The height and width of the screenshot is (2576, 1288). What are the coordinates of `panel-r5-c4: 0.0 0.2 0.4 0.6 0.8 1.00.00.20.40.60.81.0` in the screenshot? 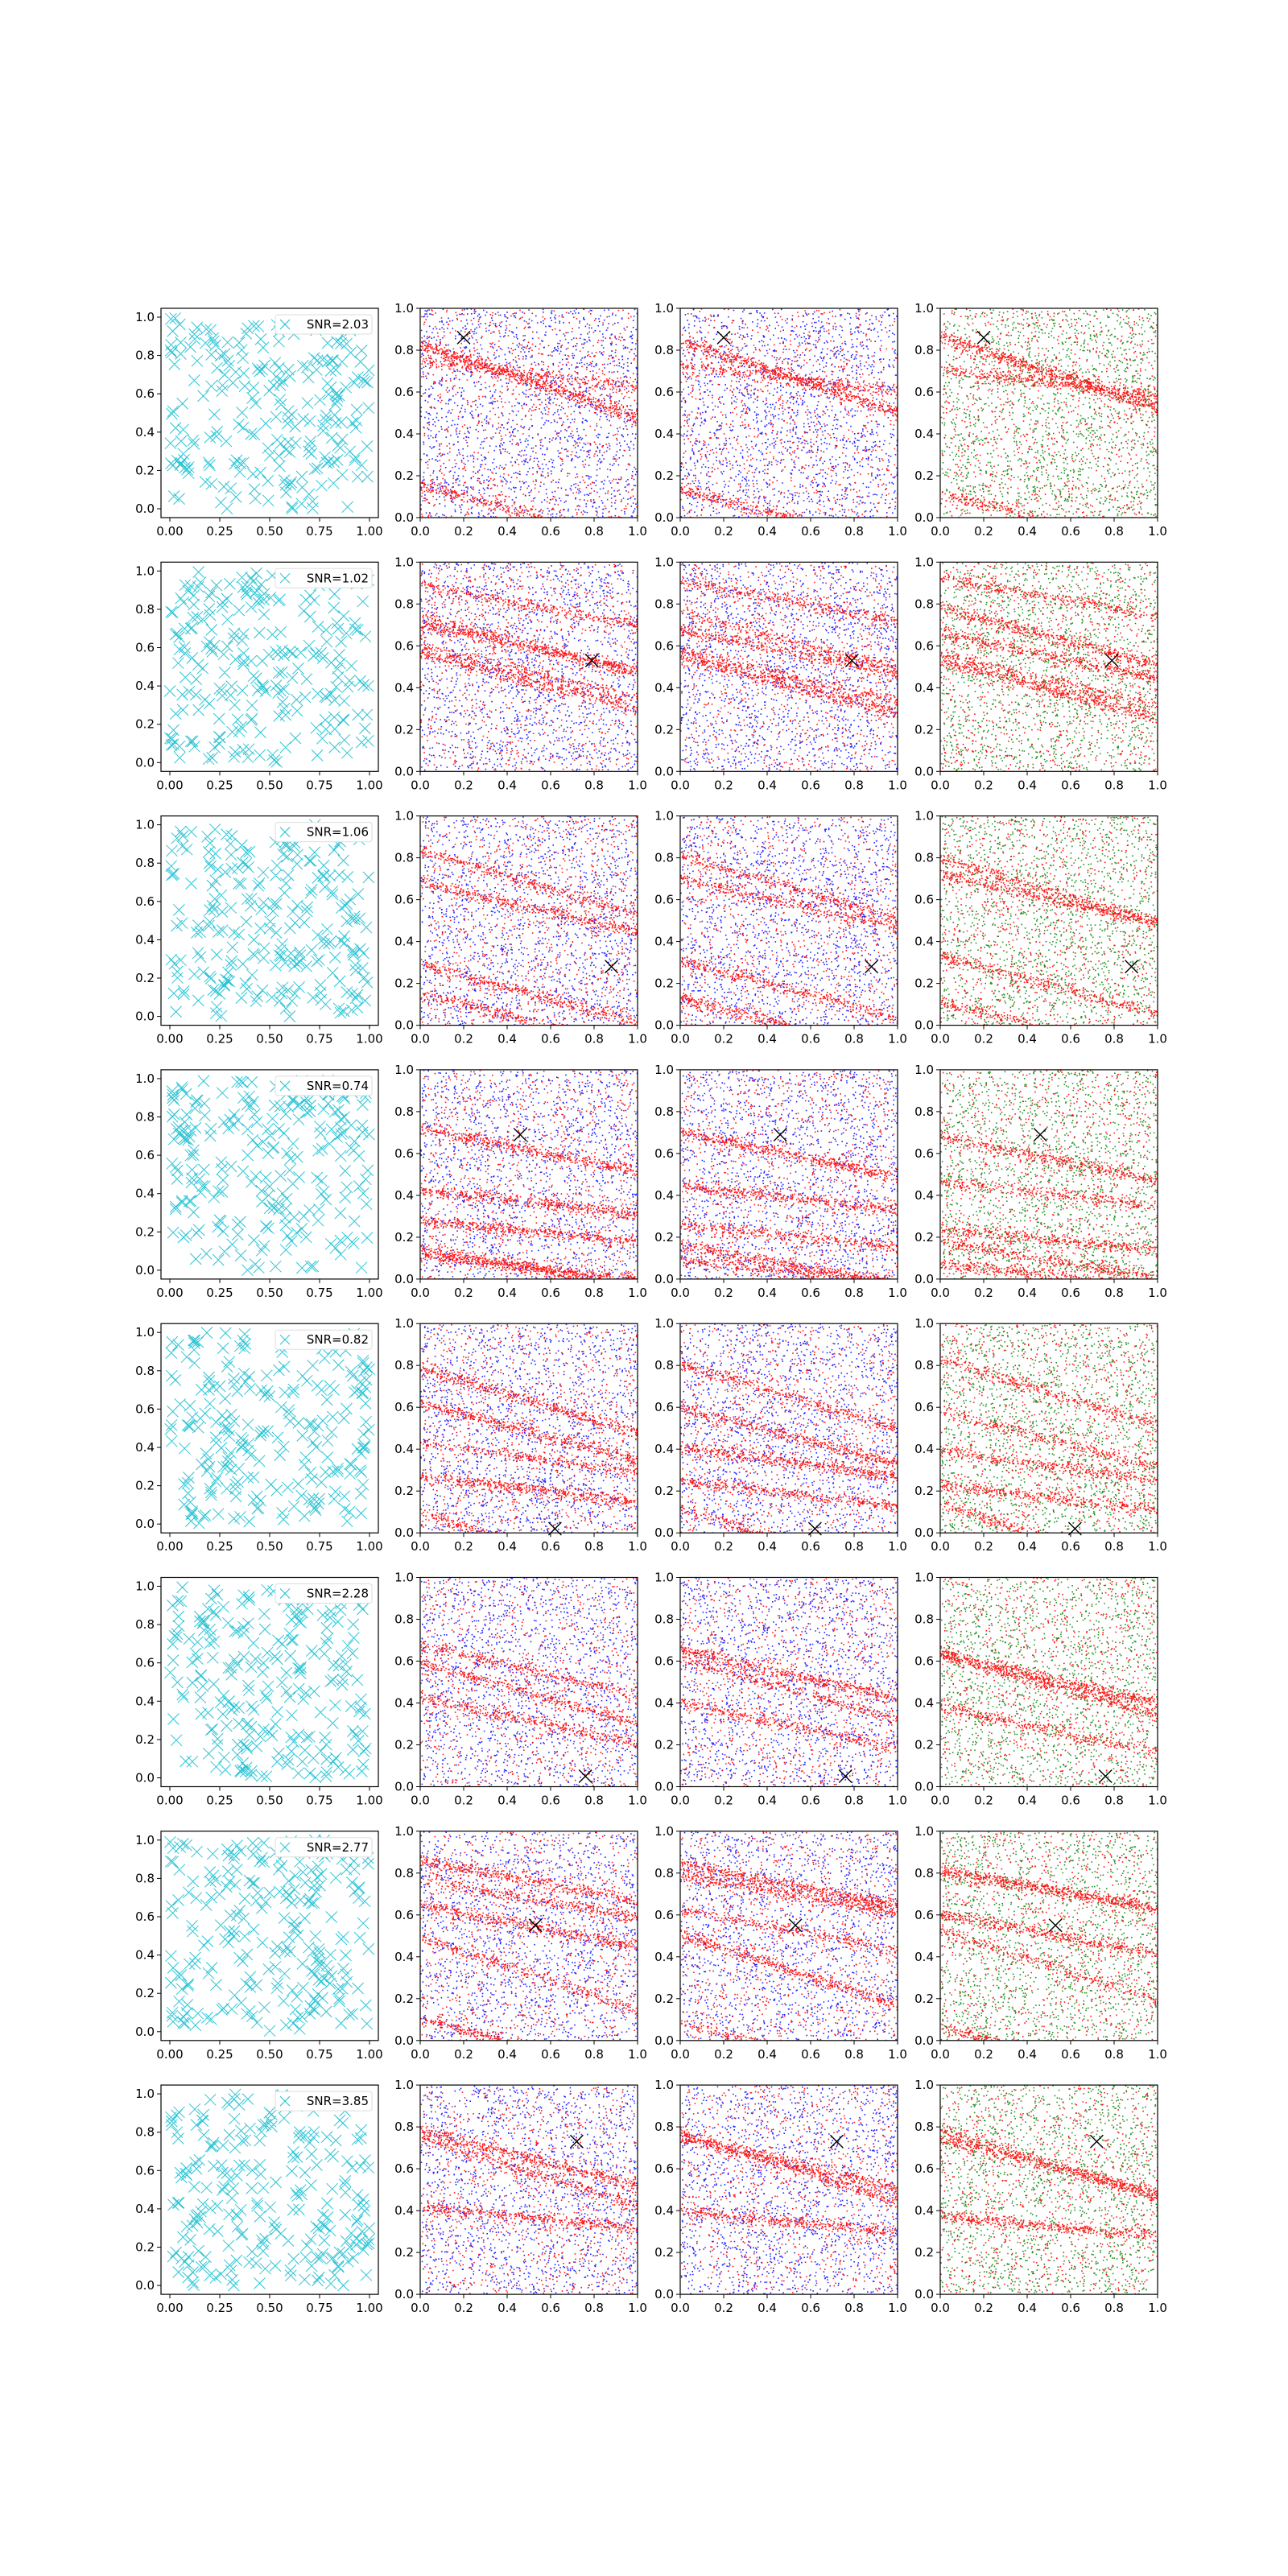 It's located at (1040, 1435).